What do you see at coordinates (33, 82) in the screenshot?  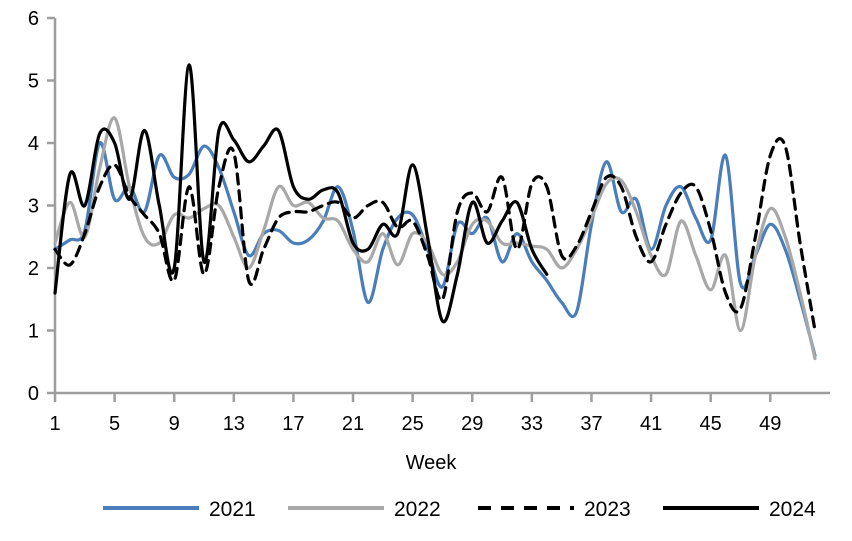 I see `y-tick-label: 5` at bounding box center [33, 82].